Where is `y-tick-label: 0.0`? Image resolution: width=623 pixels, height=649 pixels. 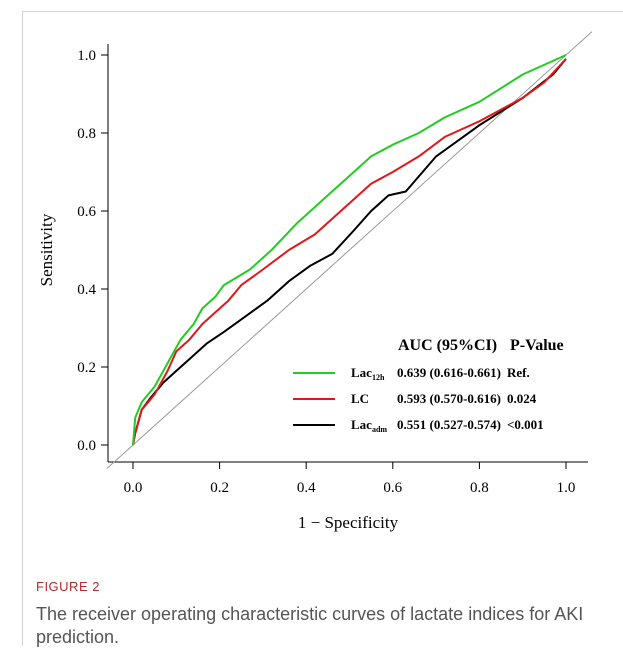
y-tick-label: 0.0 is located at coordinates (86, 446).